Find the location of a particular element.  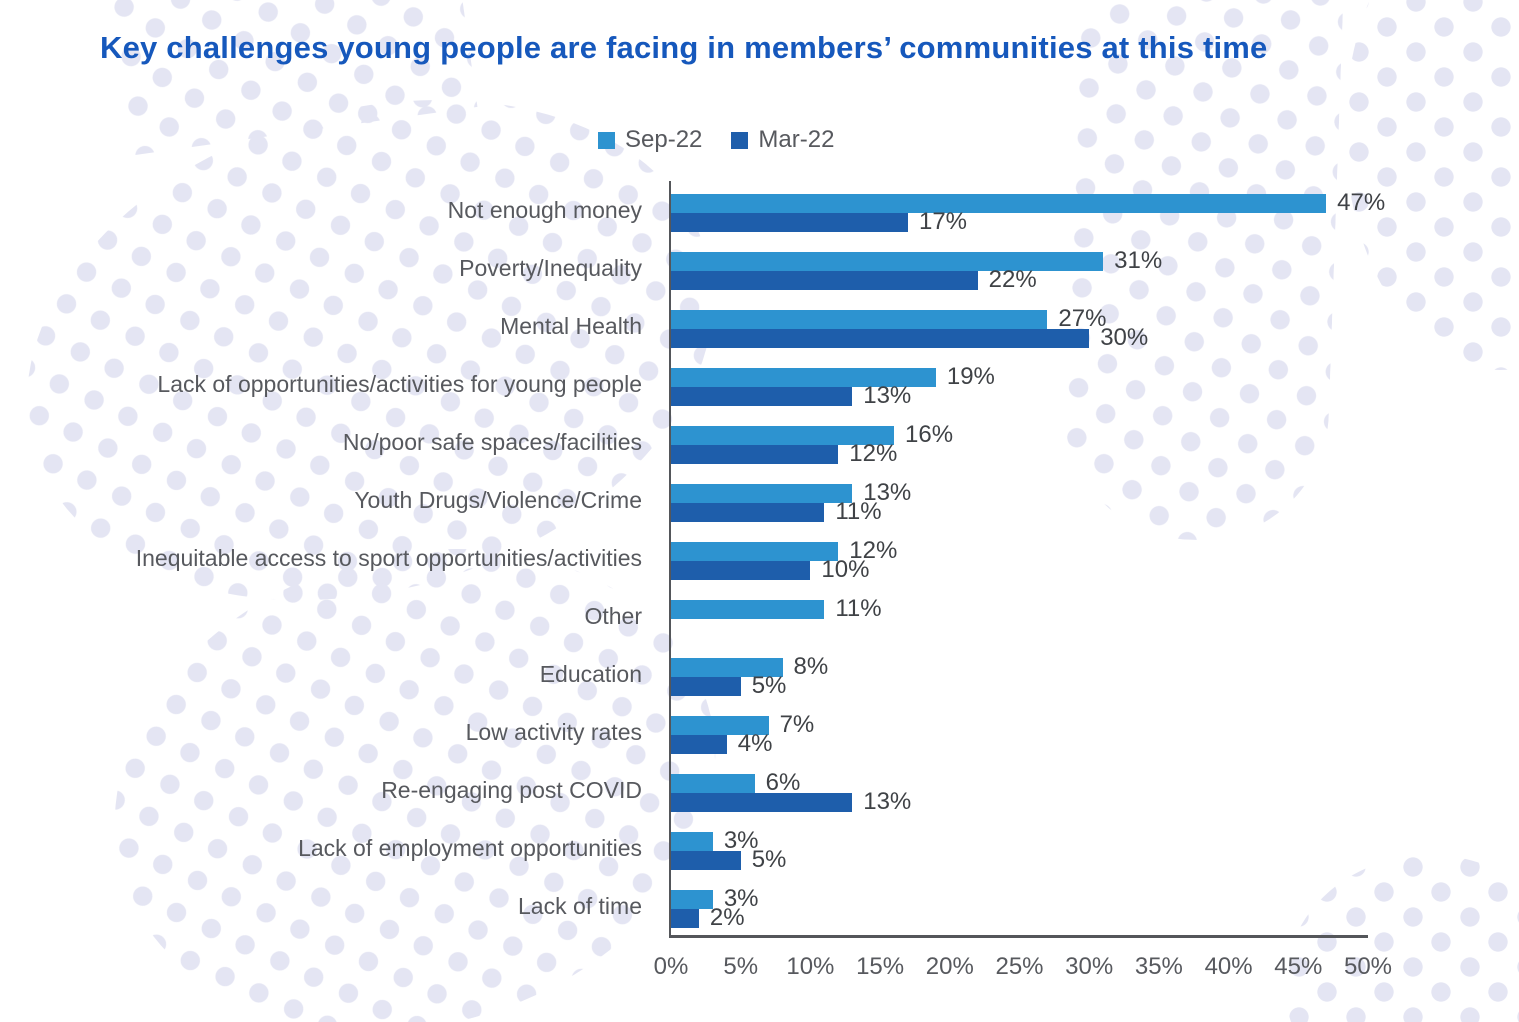

legend-label: Mar-22 is located at coordinates (796, 139).